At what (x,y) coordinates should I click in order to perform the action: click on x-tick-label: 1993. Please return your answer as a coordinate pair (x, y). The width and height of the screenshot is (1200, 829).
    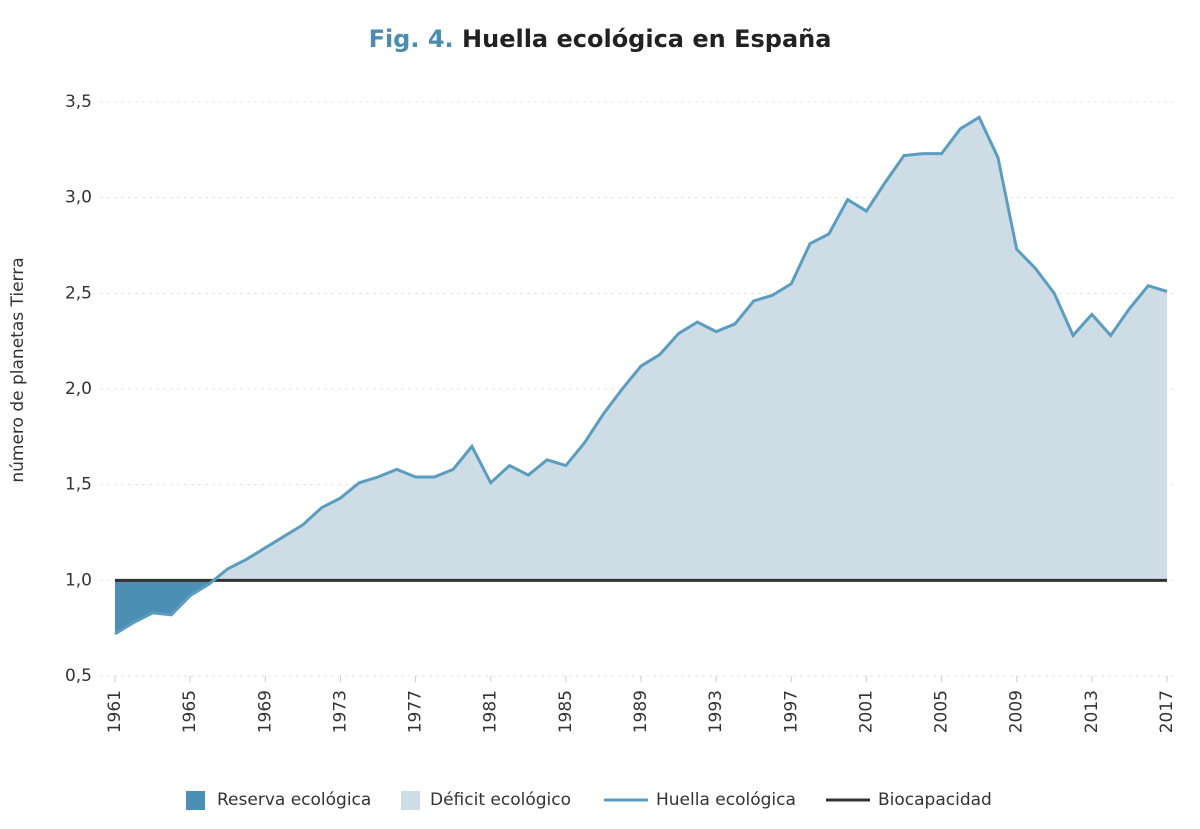
    Looking at the image, I should click on (716, 711).